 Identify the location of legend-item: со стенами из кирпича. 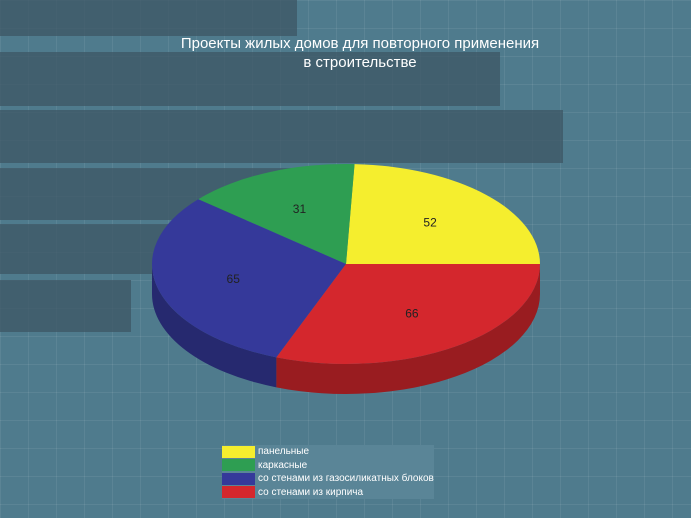
(328, 493).